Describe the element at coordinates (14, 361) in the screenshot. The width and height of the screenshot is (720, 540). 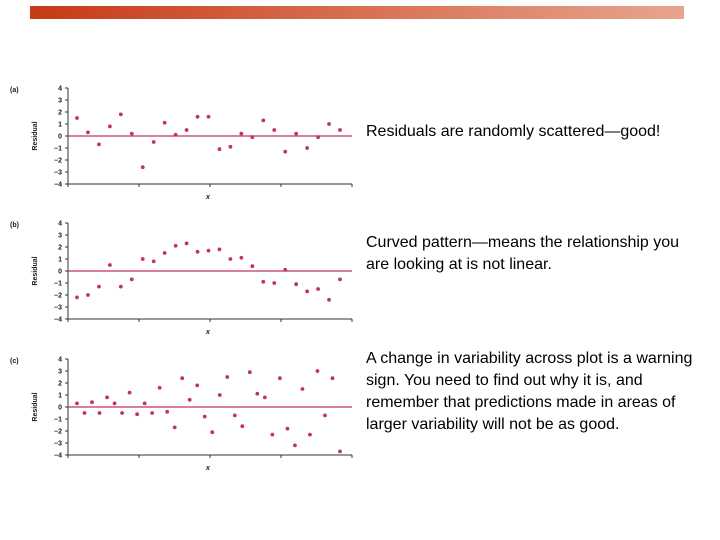
I see `panel-label: (c)` at that location.